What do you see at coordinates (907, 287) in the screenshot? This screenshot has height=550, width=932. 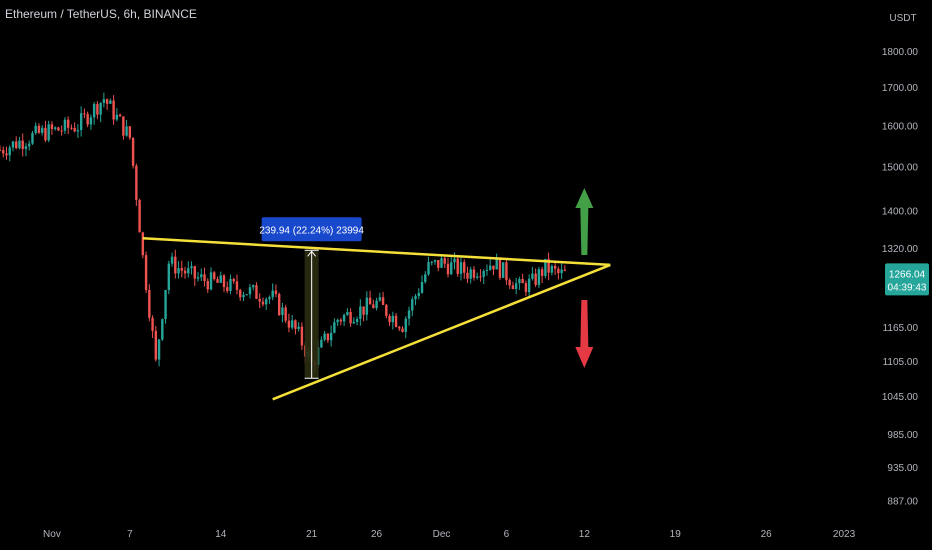 I see `countdown-label: 04:39:43` at bounding box center [907, 287].